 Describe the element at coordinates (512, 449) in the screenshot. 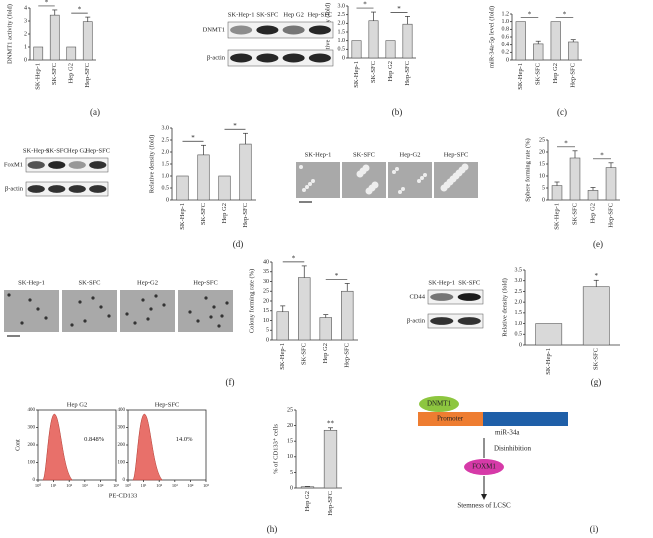

I see `step-label: Disinhibition` at that location.